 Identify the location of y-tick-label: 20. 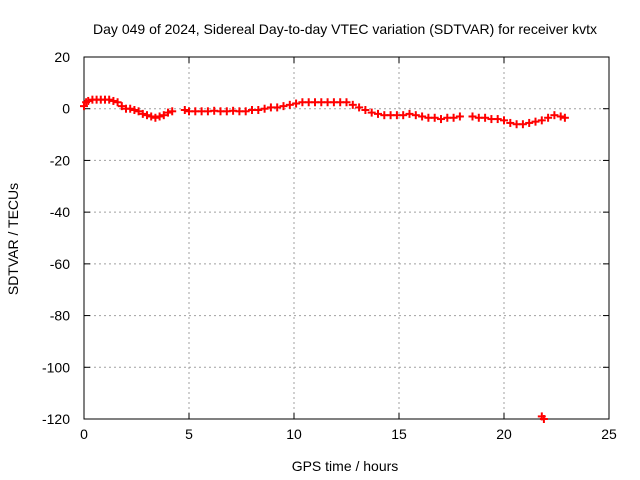
(62, 57).